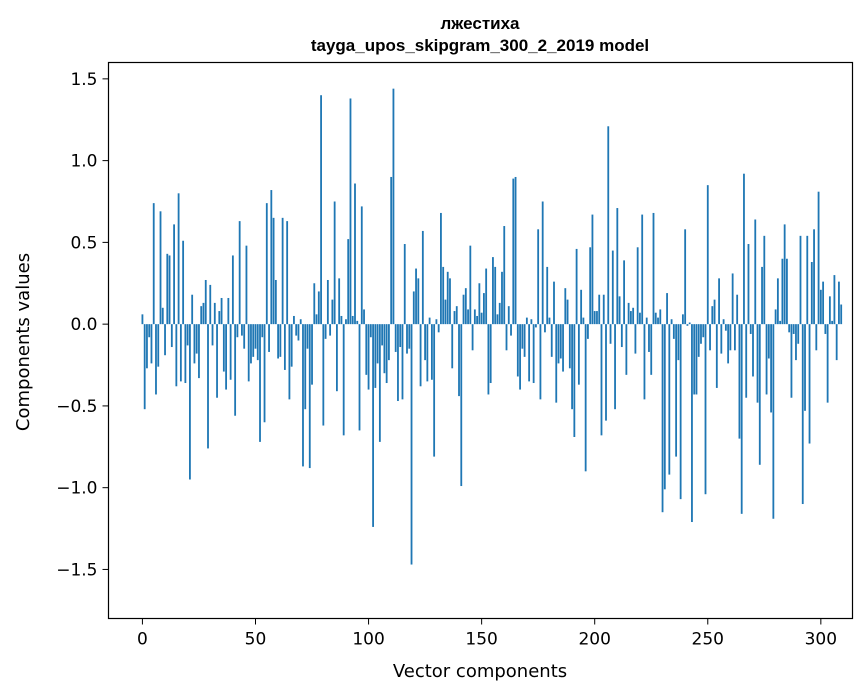 Image resolution: width=867 pixels, height=696 pixels. I want to click on y-tick-label: 0.5, so click(83, 243).